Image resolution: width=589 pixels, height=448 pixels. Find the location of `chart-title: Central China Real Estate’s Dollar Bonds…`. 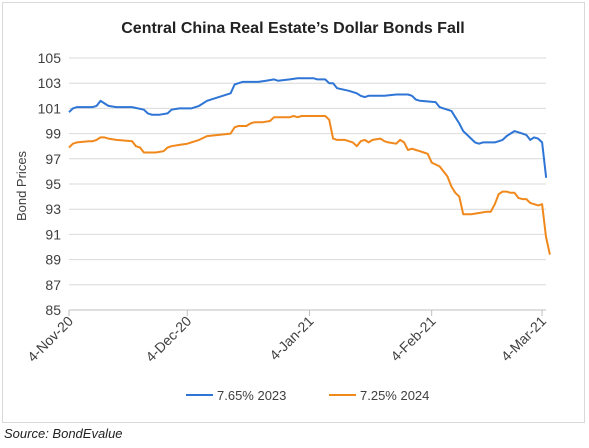

chart-title: Central China Real Estate’s Dollar Bonds… is located at coordinates (293, 28).